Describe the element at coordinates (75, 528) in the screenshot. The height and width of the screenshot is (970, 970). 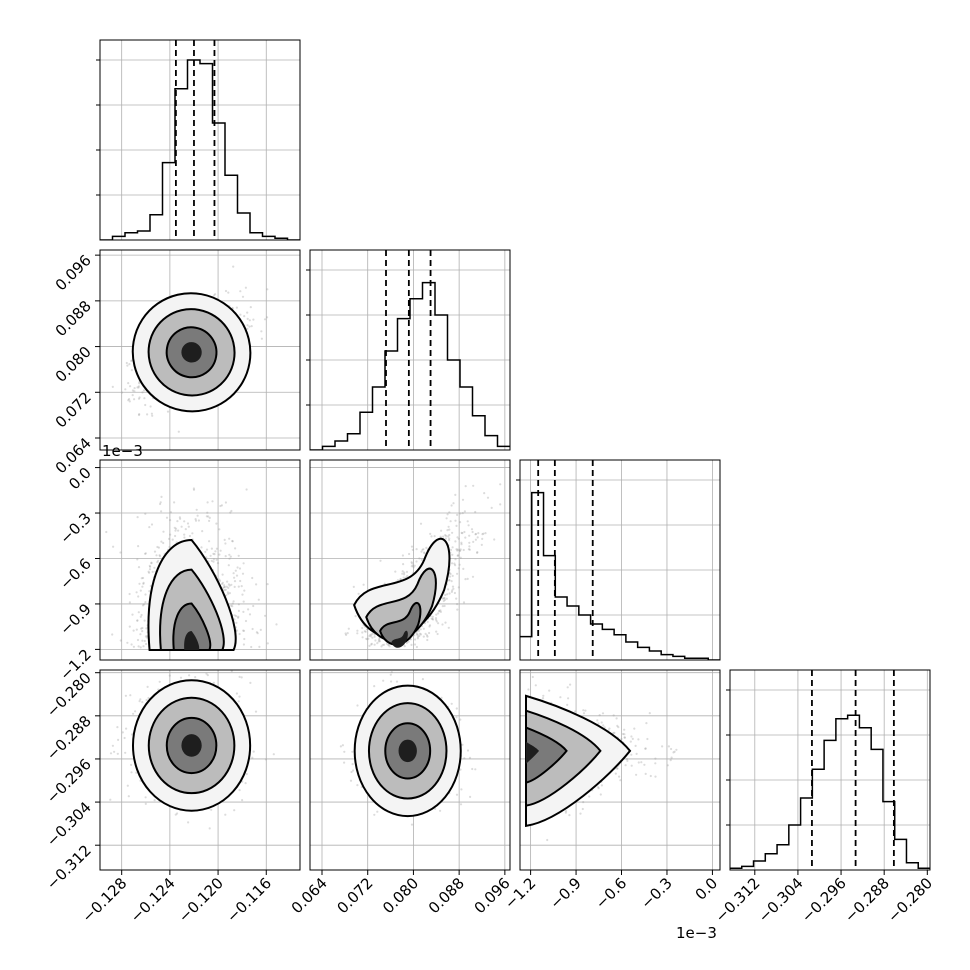
I see `y-tick-label: −0.3` at that location.